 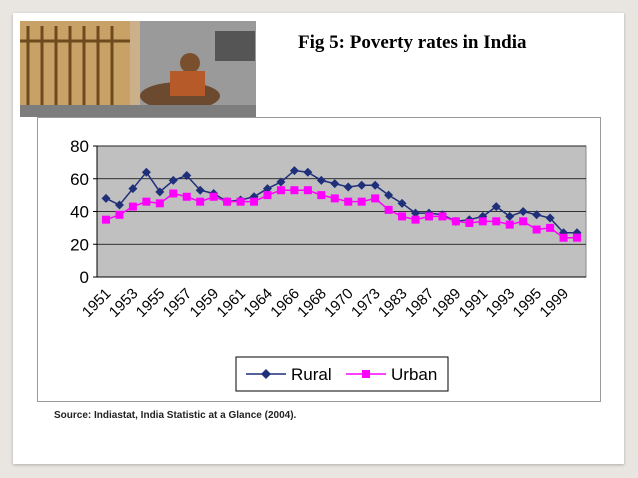 I want to click on figure-title: Fig 5: Poverty rates in India, so click(x=412, y=42).